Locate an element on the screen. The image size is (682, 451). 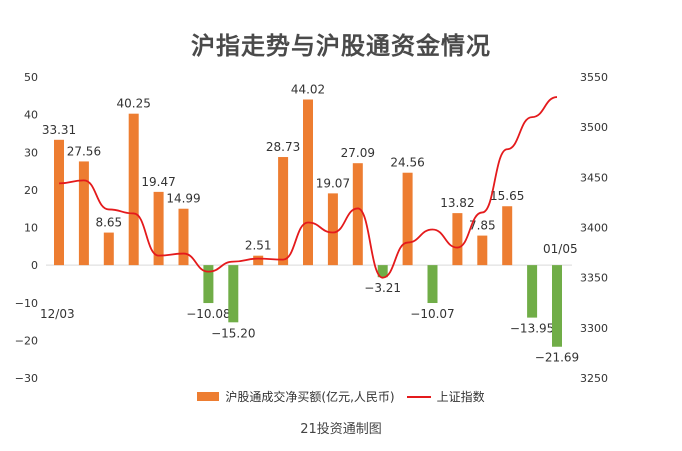
legend-bar-label: 沪股通成交净买额(亿元,人民币) is located at coordinates (310, 397).